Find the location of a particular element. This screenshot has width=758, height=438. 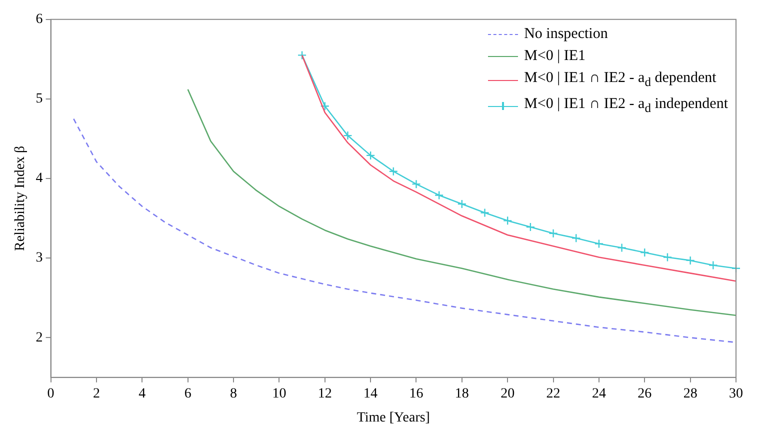

y-tick-label: 2 is located at coordinates (39, 338).